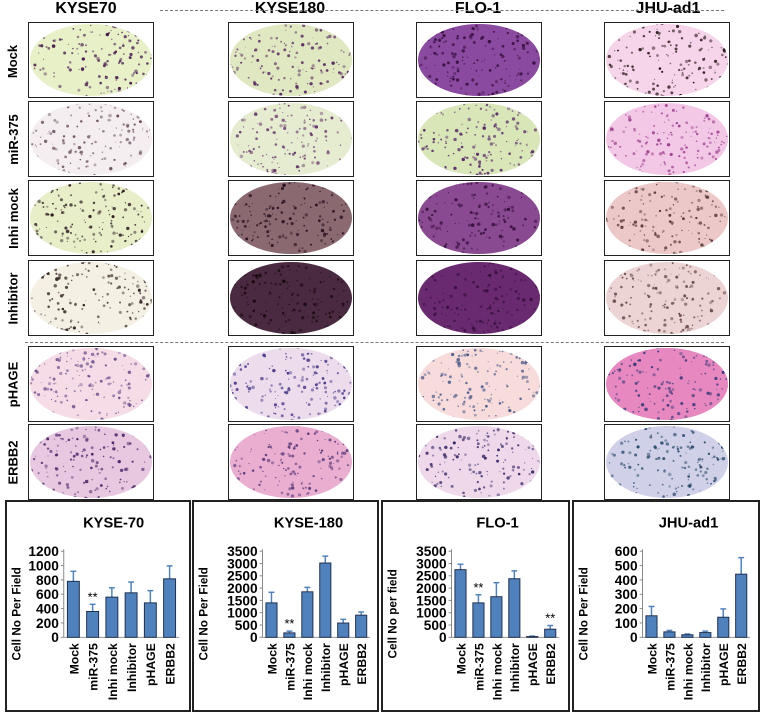  Describe the element at coordinates (43, 551) in the screenshot. I see `y-tick-label: 1200` at that location.